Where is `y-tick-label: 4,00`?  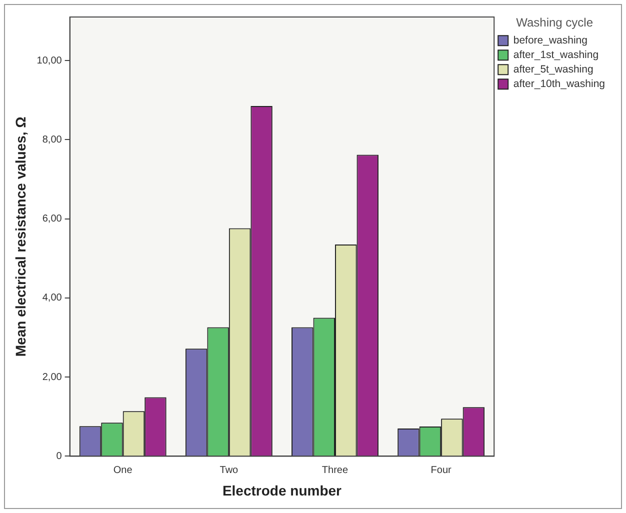
y-tick-label: 4,00 is located at coordinates (52, 298).